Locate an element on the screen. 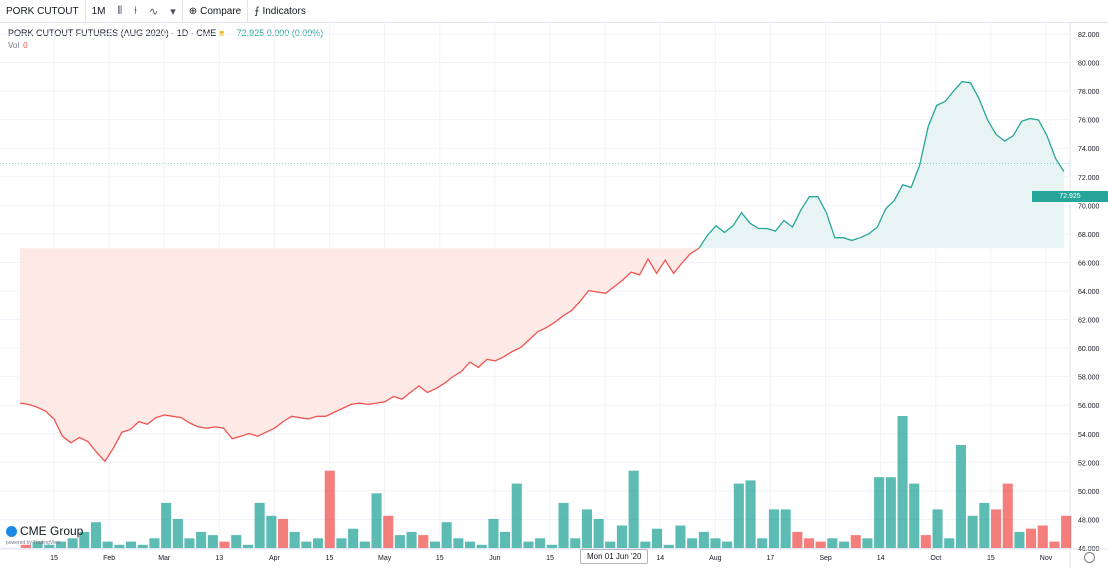 The height and width of the screenshot is (568, 1108). x-tick-label: Sep is located at coordinates (825, 558).